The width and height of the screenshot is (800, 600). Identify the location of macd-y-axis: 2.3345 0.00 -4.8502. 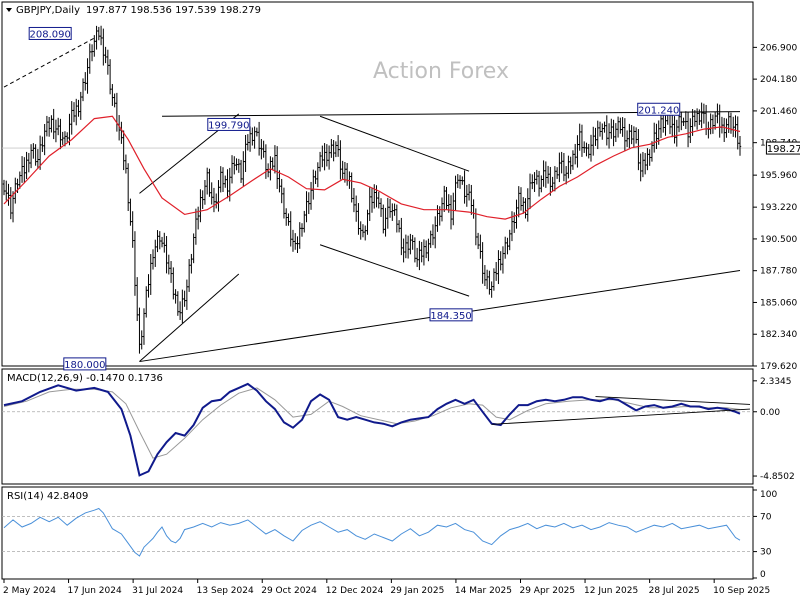
(774, 429).